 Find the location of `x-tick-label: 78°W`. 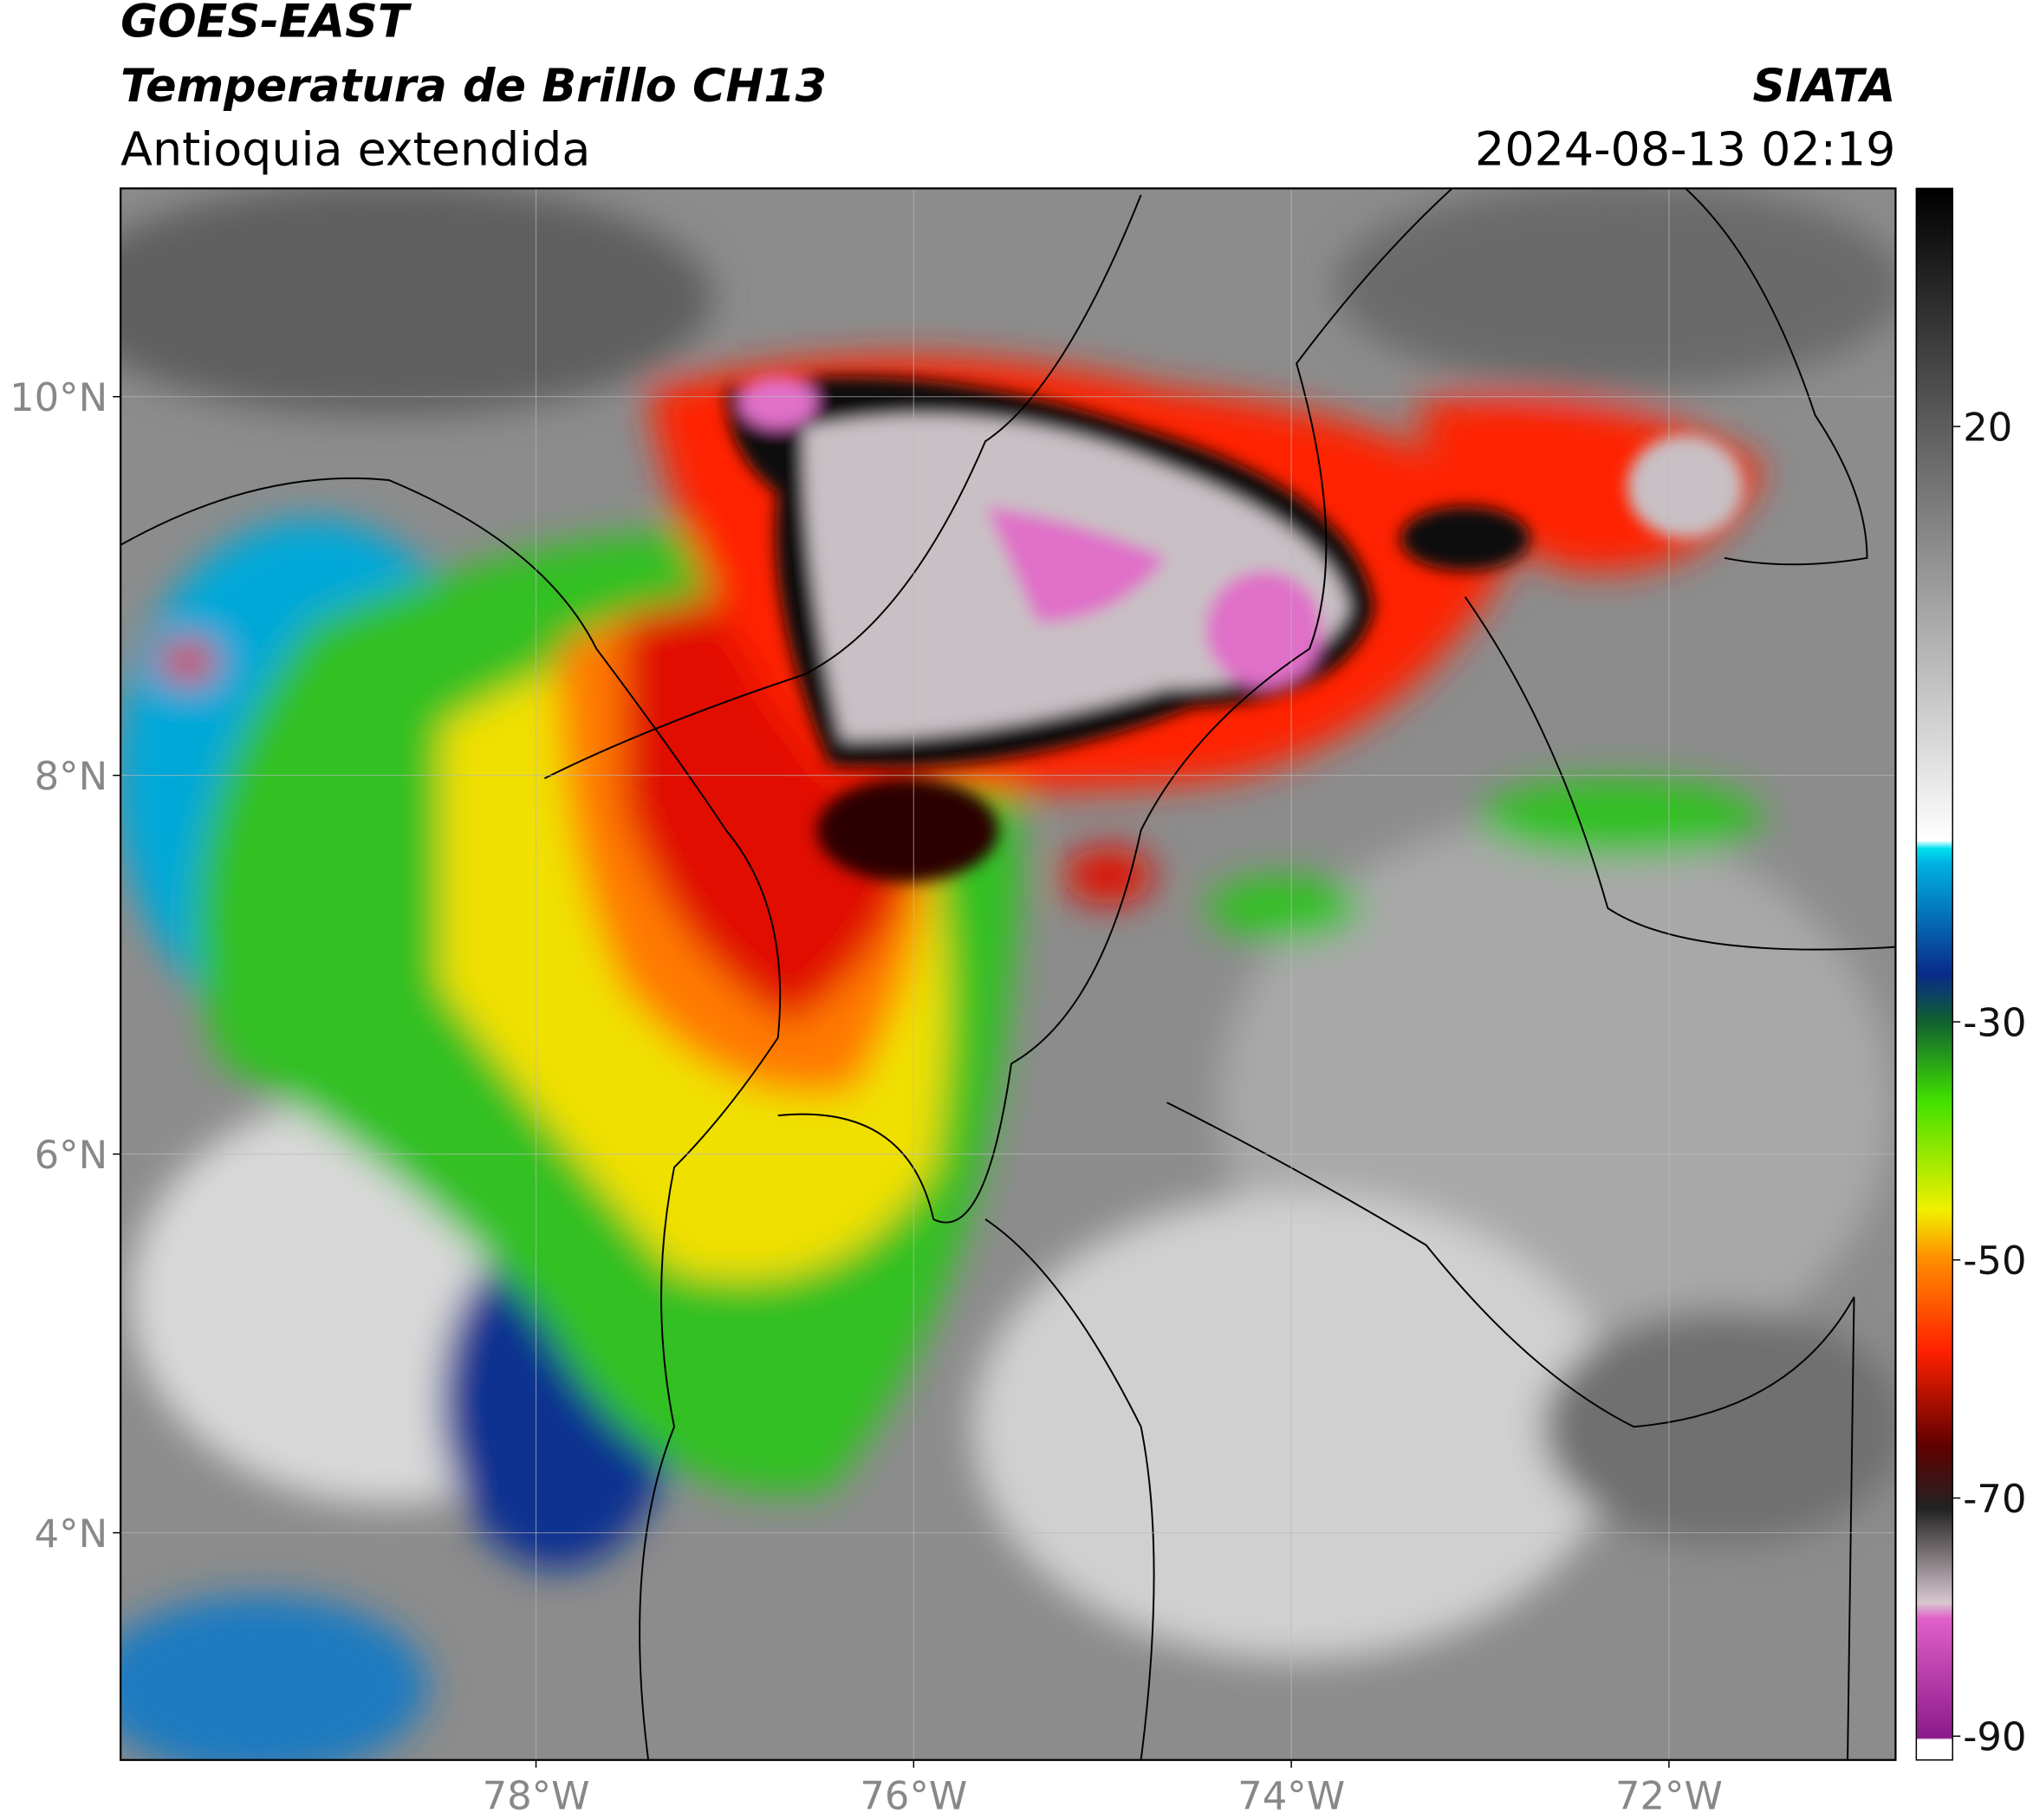

x-tick-label: 78°W is located at coordinates (536, 1796).